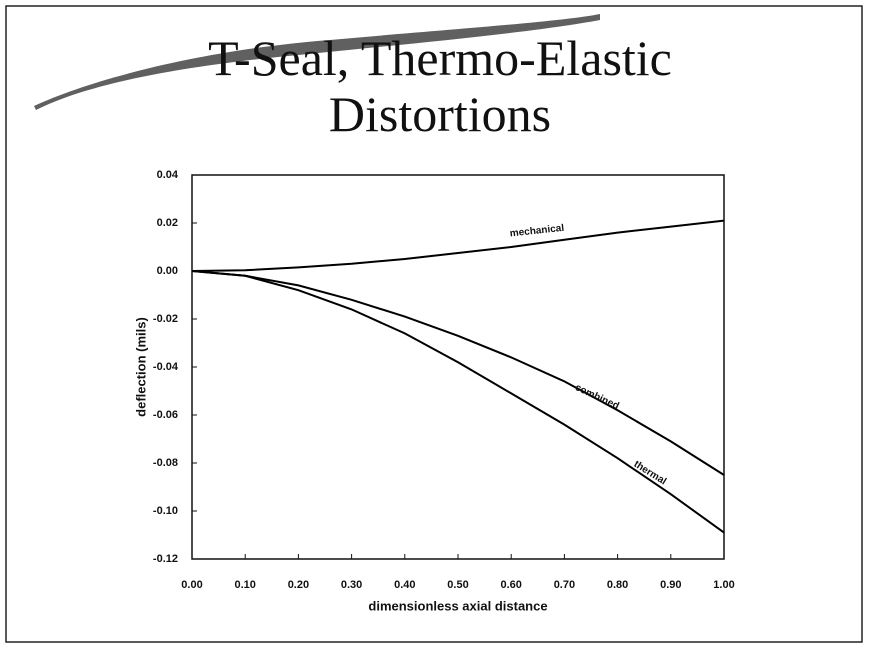 This screenshot has width=870, height=650. Describe the element at coordinates (165, 559) in the screenshot. I see `y-tick-label: -0.12` at that location.